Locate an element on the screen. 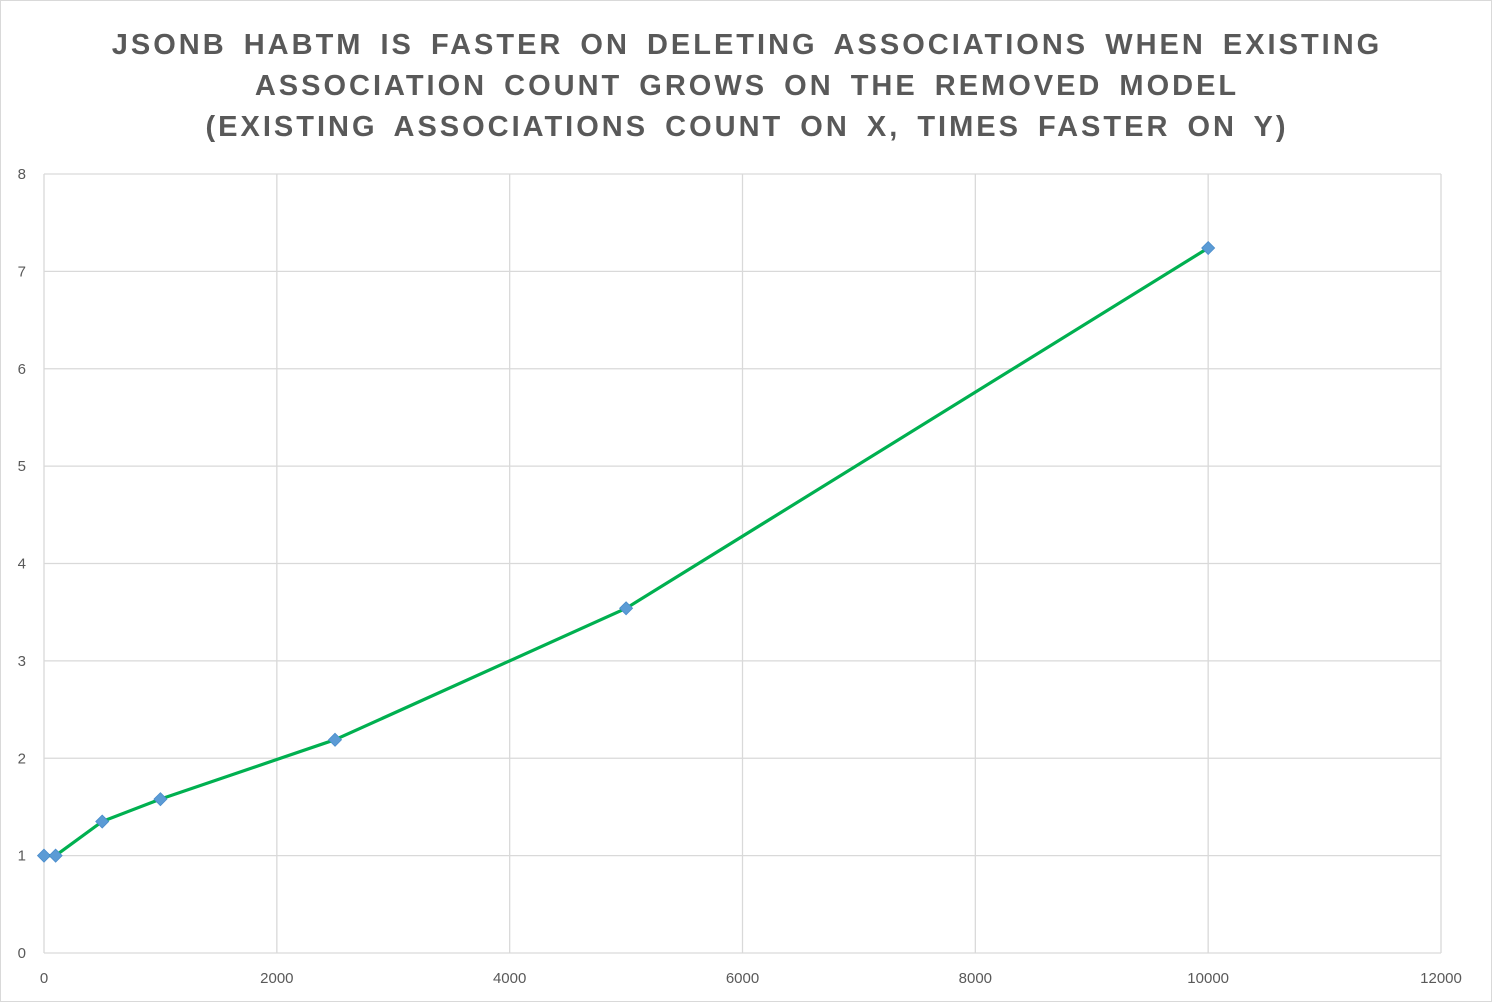 This screenshot has height=1003, width=1492. x-tick-label: 8000 is located at coordinates (975, 978).